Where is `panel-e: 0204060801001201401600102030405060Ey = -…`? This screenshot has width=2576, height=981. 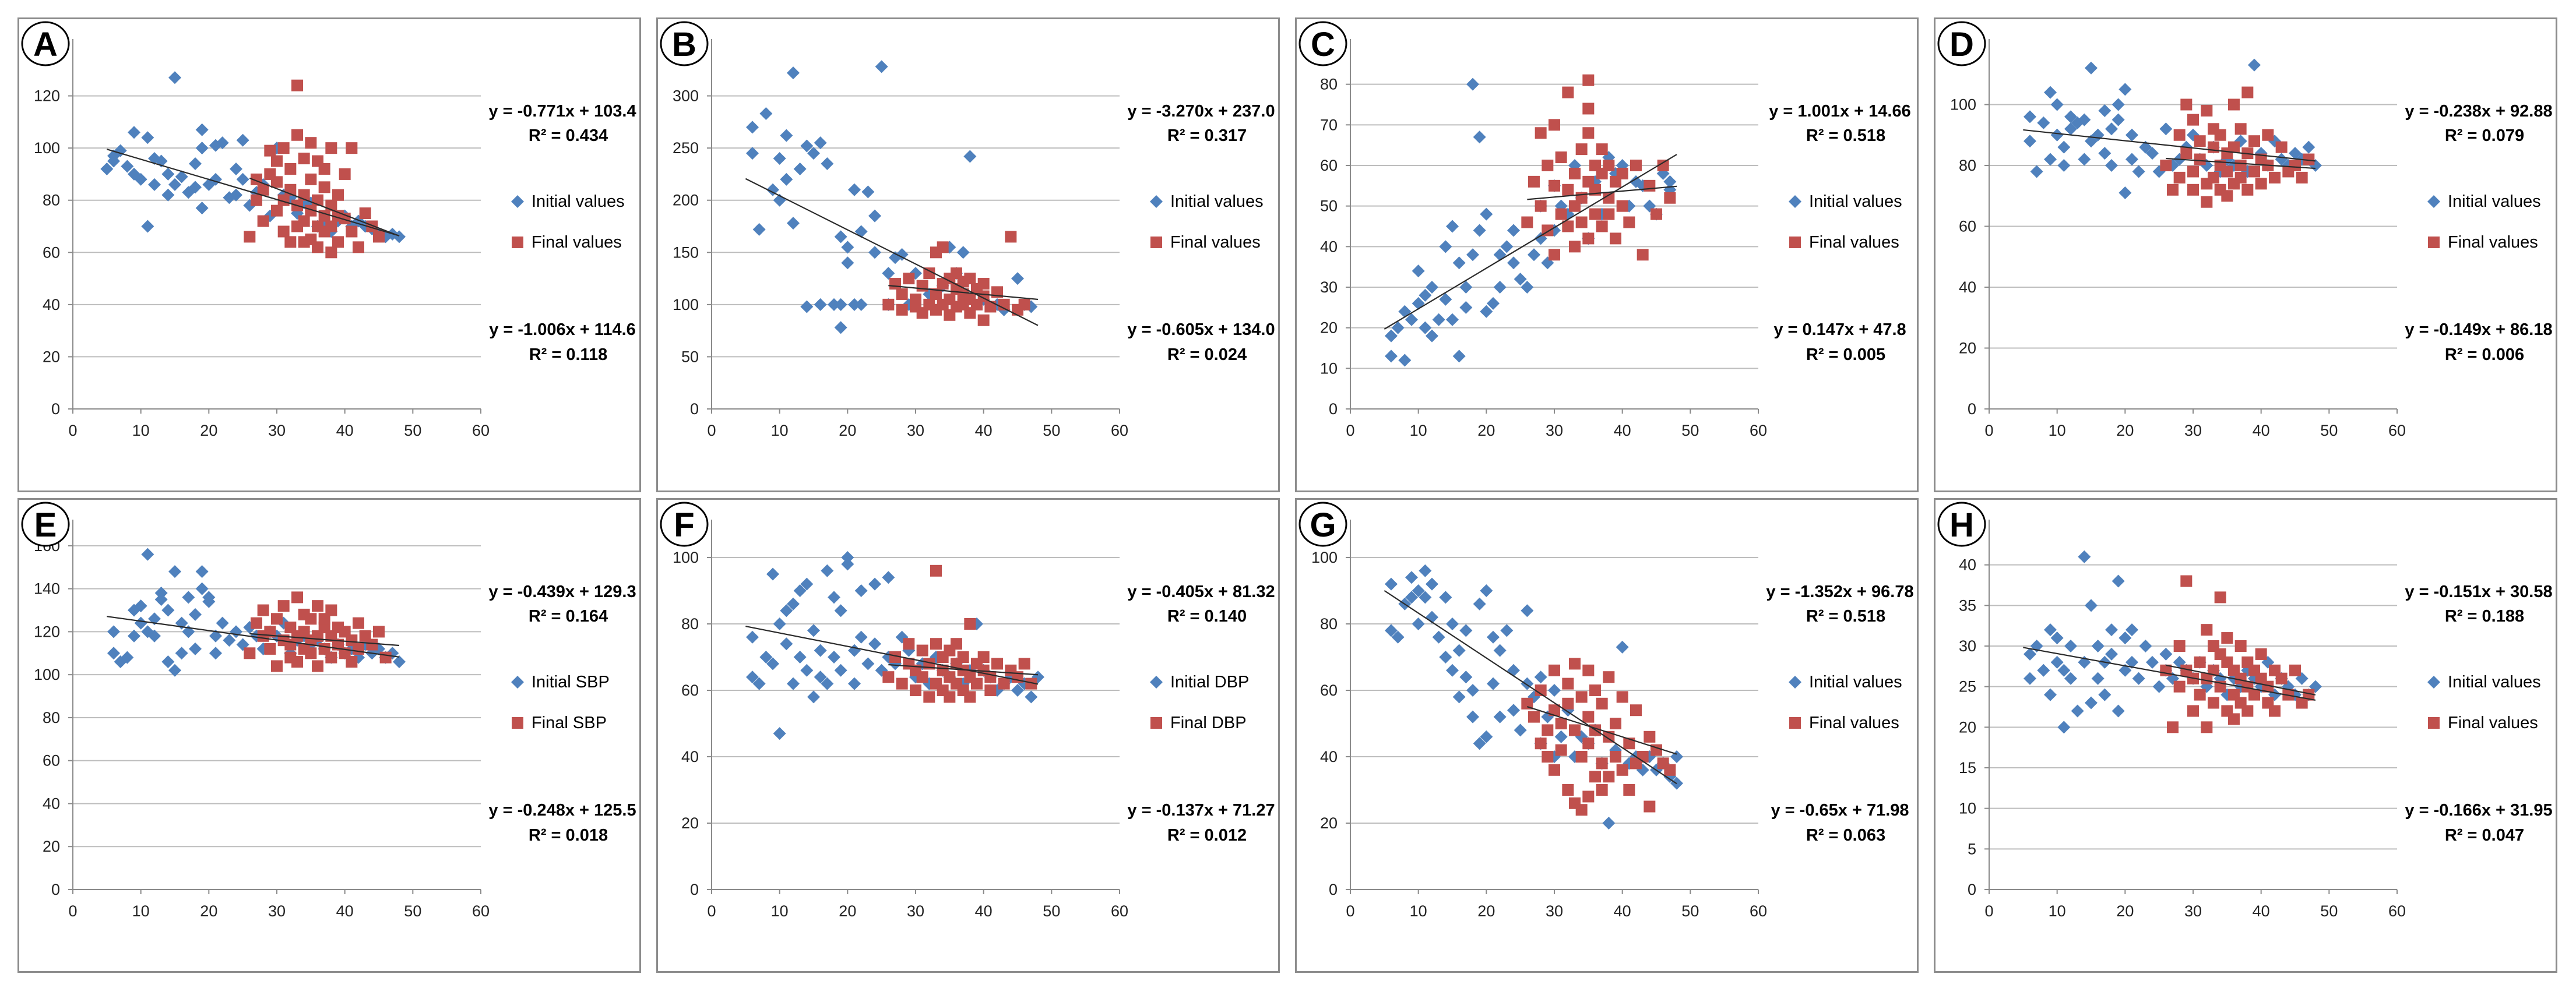
panel-e: 0204060801001201401600102030405060Ey = -… is located at coordinates (329, 735).